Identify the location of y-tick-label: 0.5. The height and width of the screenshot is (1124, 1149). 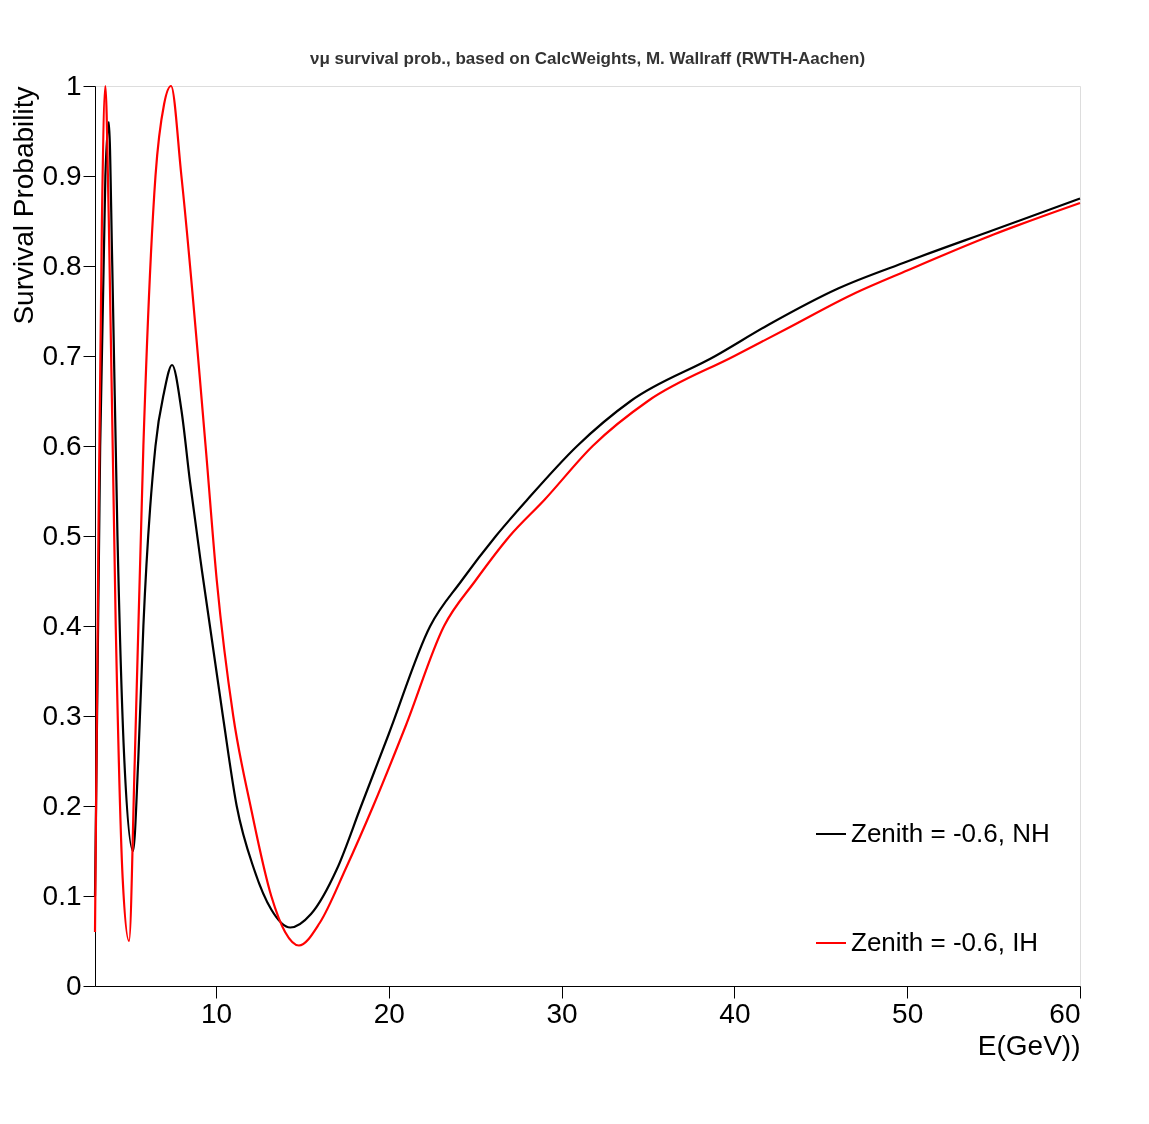
(62, 535).